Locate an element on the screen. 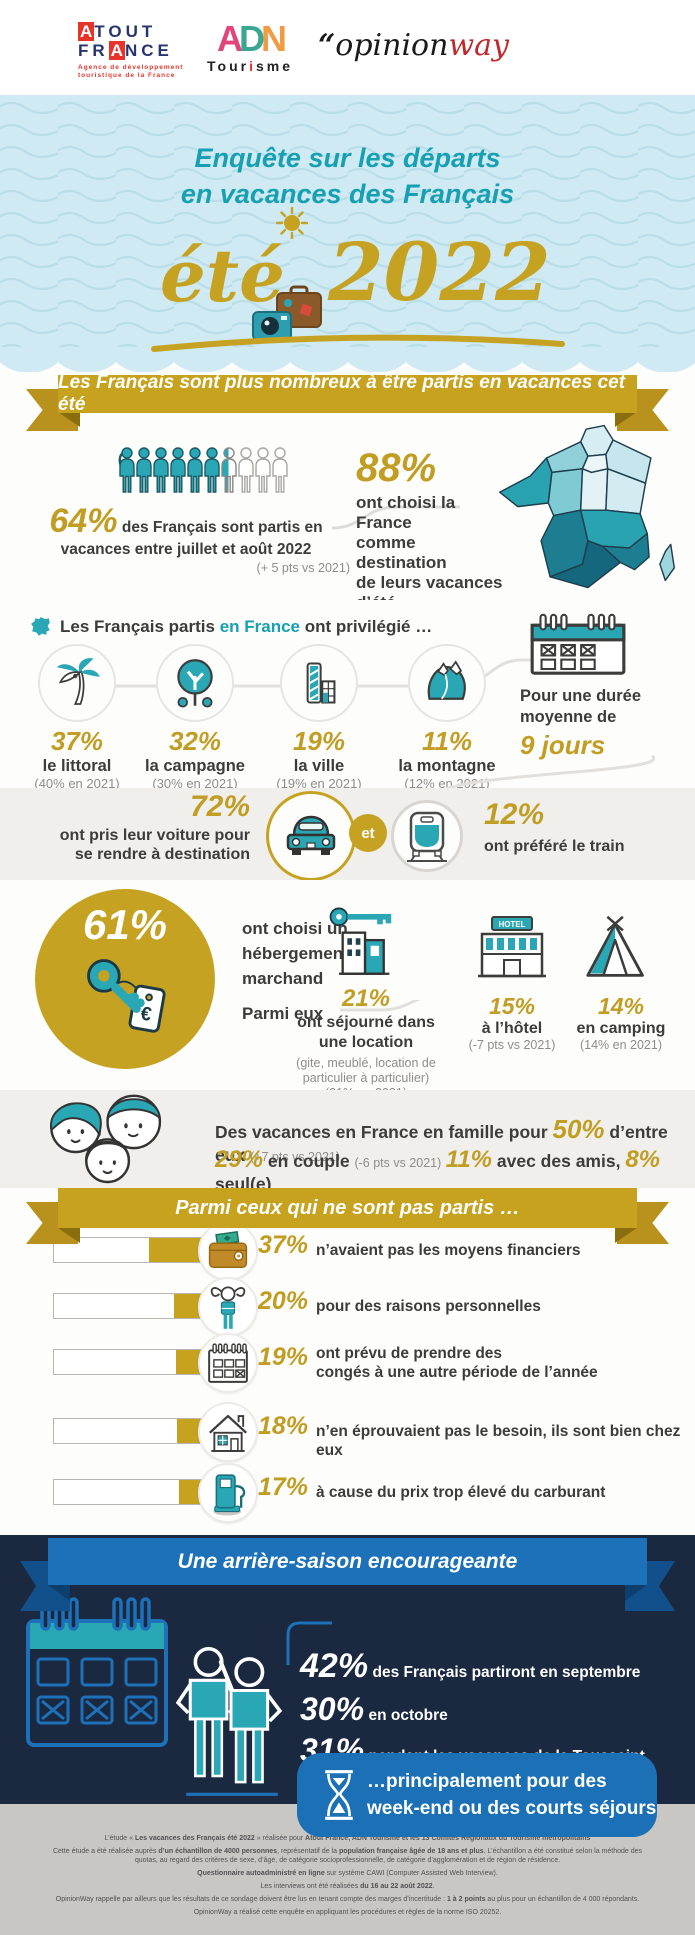  tree-icon is located at coordinates (195, 683).